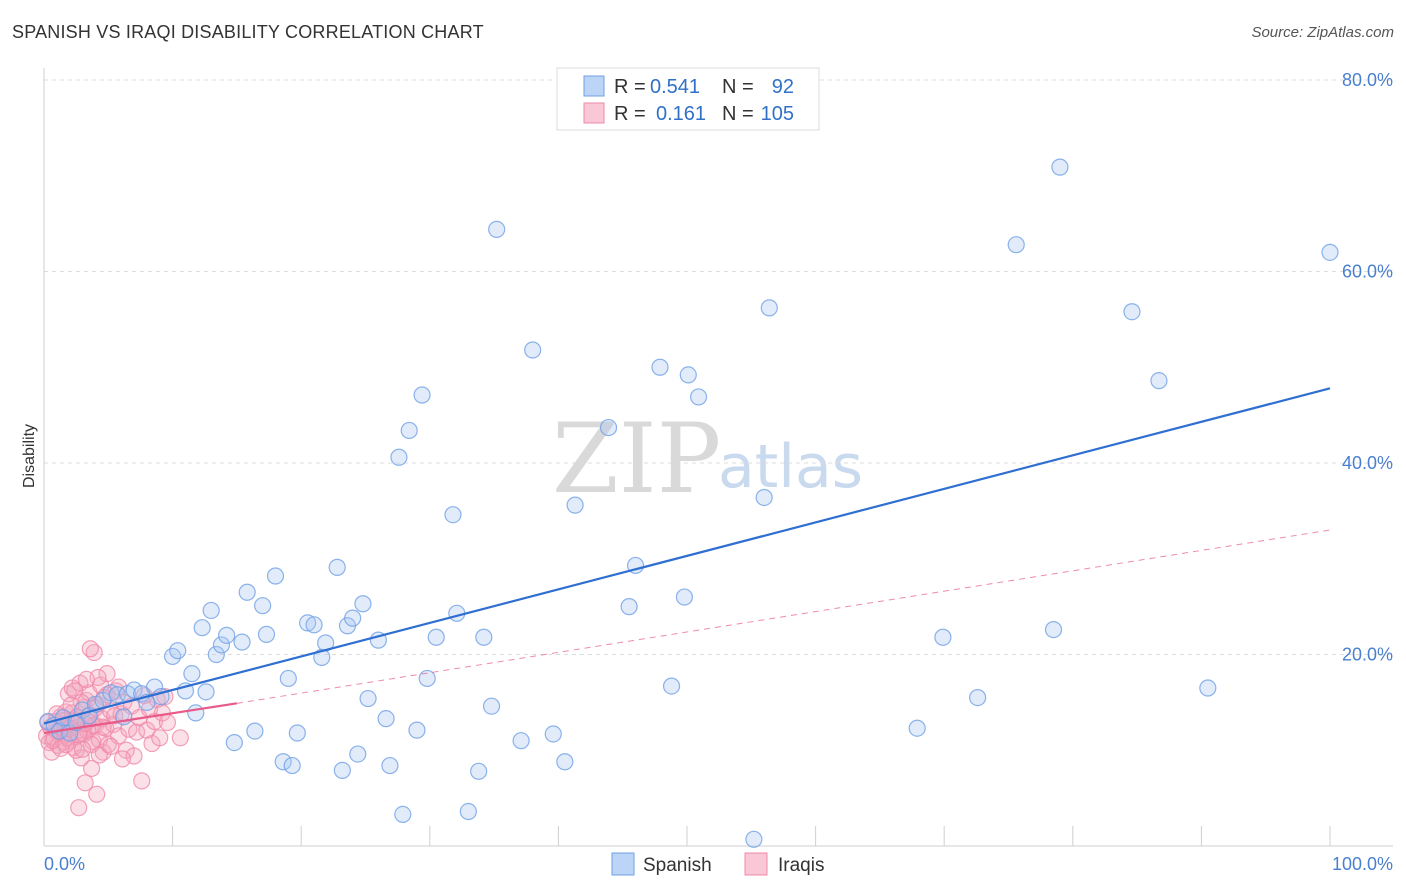 The height and width of the screenshot is (892, 1406). I want to click on y-tick-labels: 20.0% 40.0% 60.0% 80.0%, so click(1367, 367).